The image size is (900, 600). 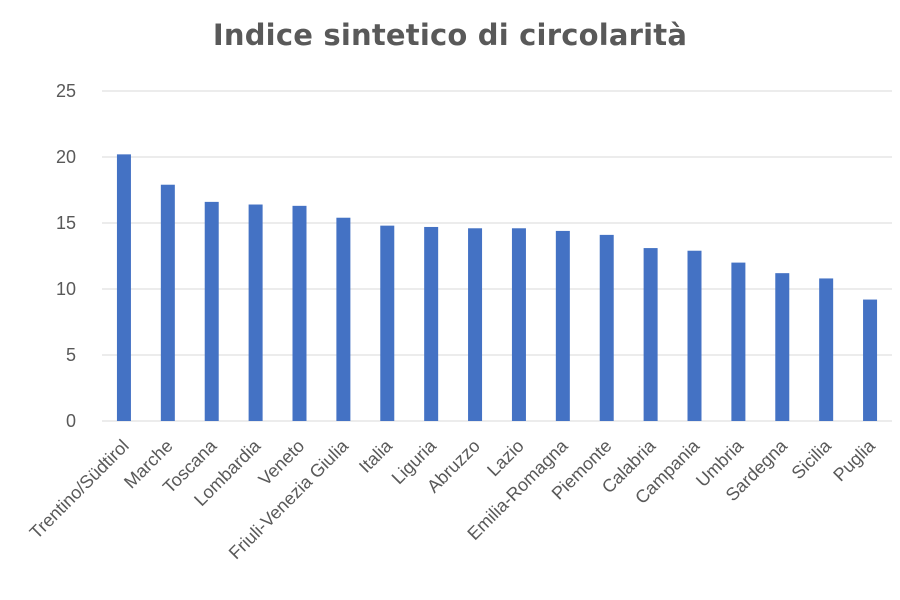 I want to click on y-tick-label: 10, so click(x=66, y=289).